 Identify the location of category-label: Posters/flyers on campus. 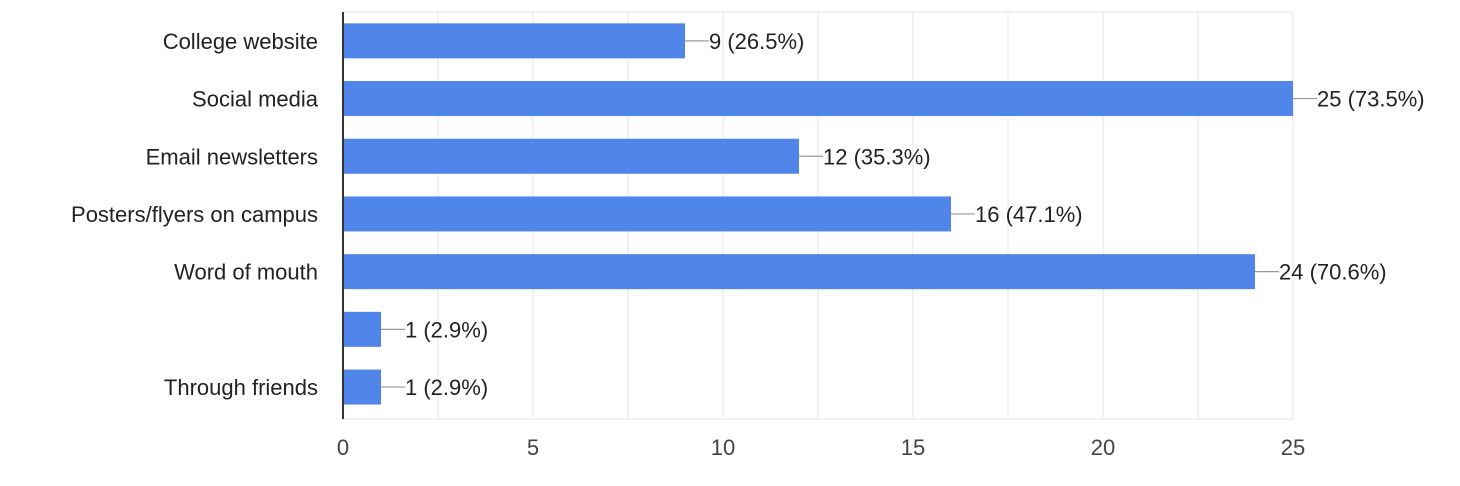
(194, 214).